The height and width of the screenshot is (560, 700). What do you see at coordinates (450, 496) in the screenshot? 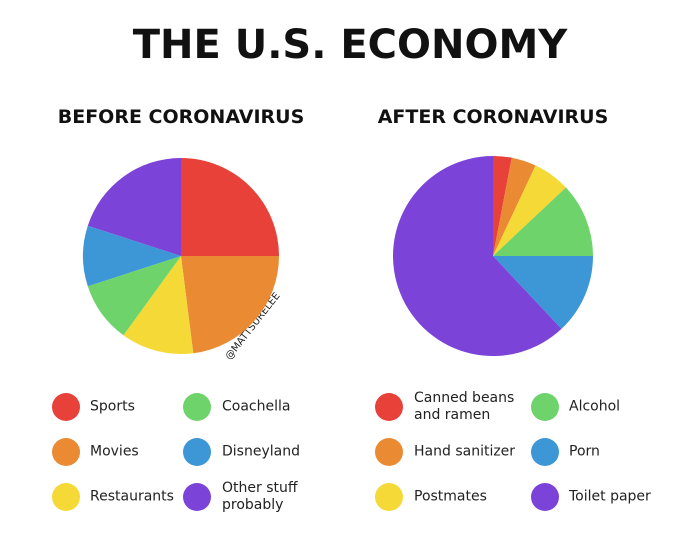
I see `legend-label: Postmates` at bounding box center [450, 496].